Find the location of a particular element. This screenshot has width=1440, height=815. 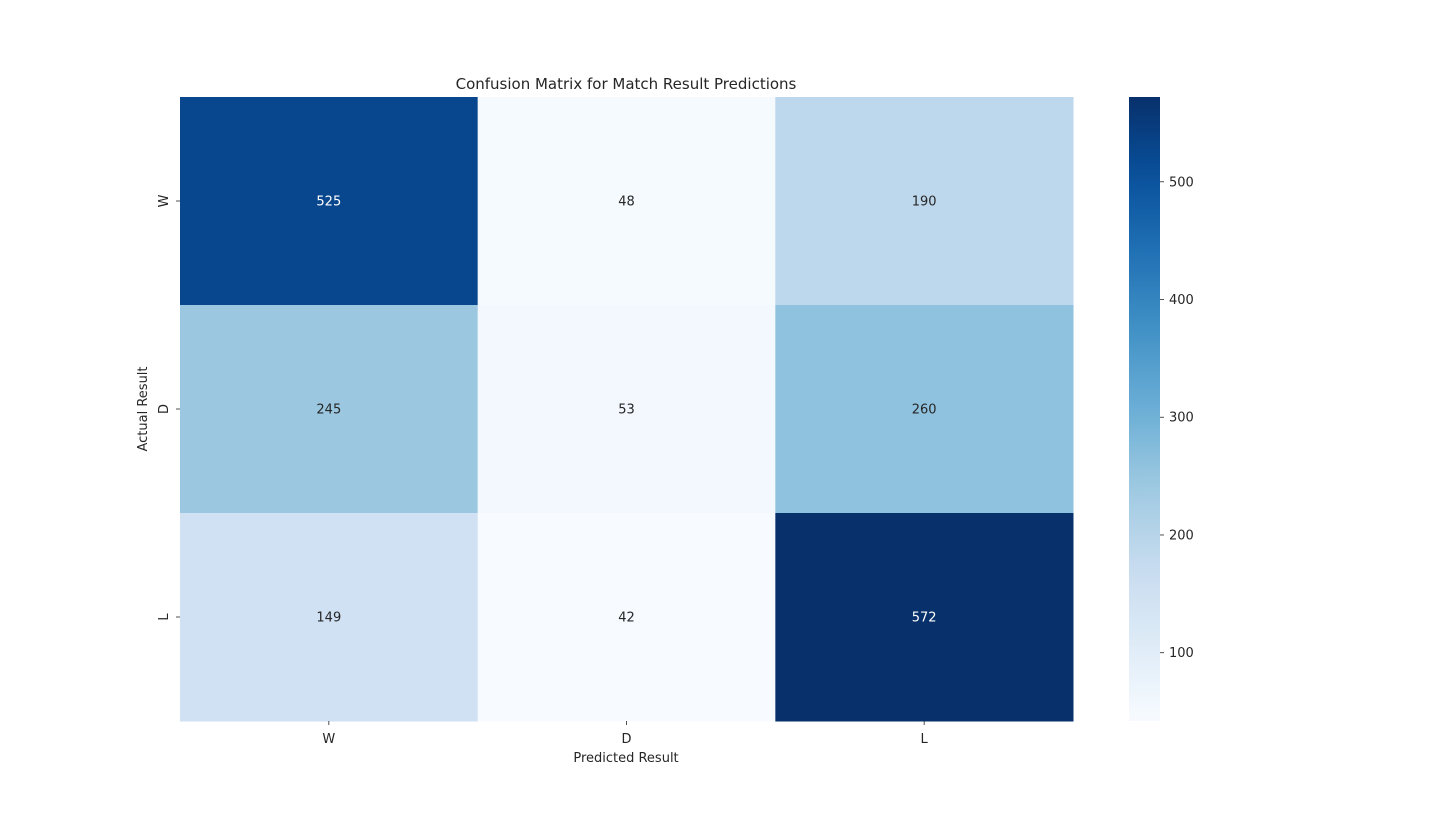

heatmap-cell-W-W is located at coordinates (329, 201).